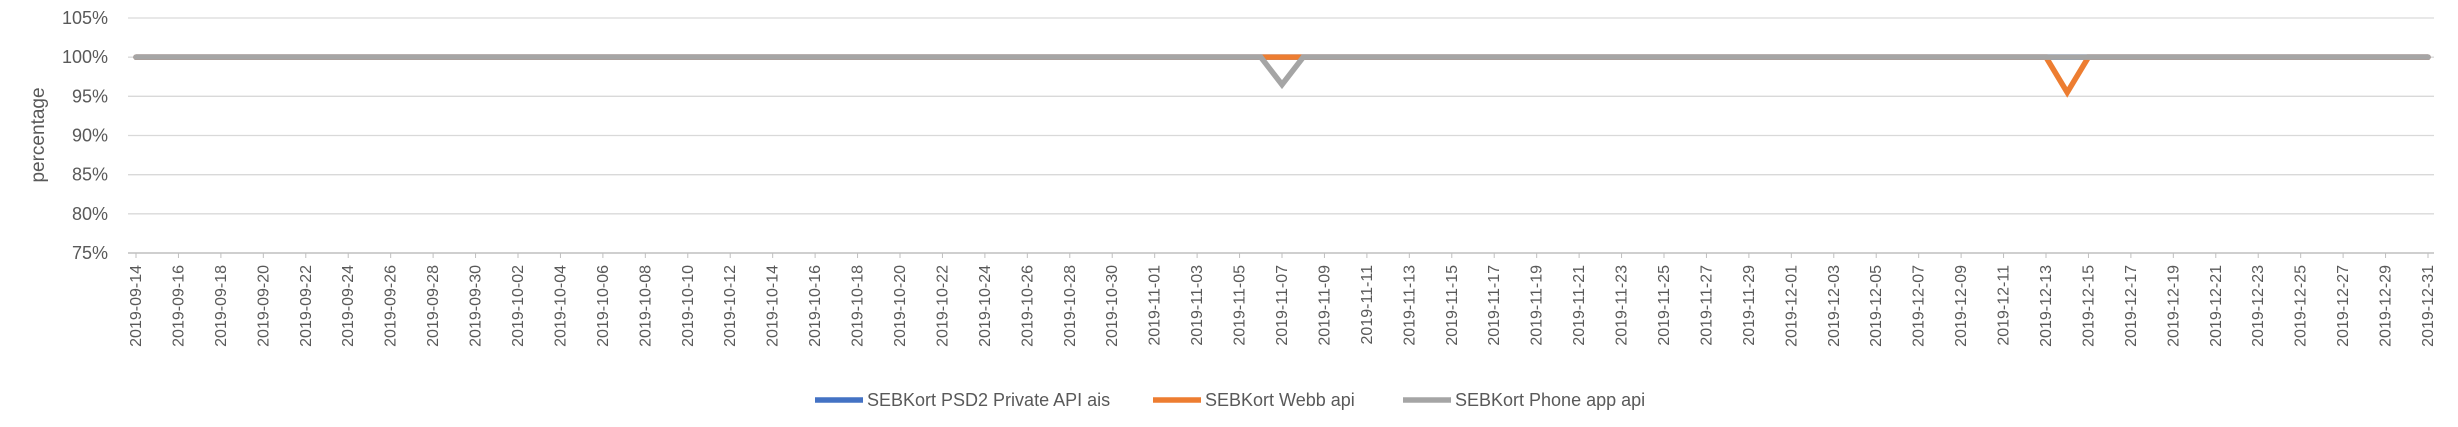 The image size is (2458, 427). What do you see at coordinates (942, 306) in the screenshot?
I see `x-tick-label: 2019-10-22` at bounding box center [942, 306].